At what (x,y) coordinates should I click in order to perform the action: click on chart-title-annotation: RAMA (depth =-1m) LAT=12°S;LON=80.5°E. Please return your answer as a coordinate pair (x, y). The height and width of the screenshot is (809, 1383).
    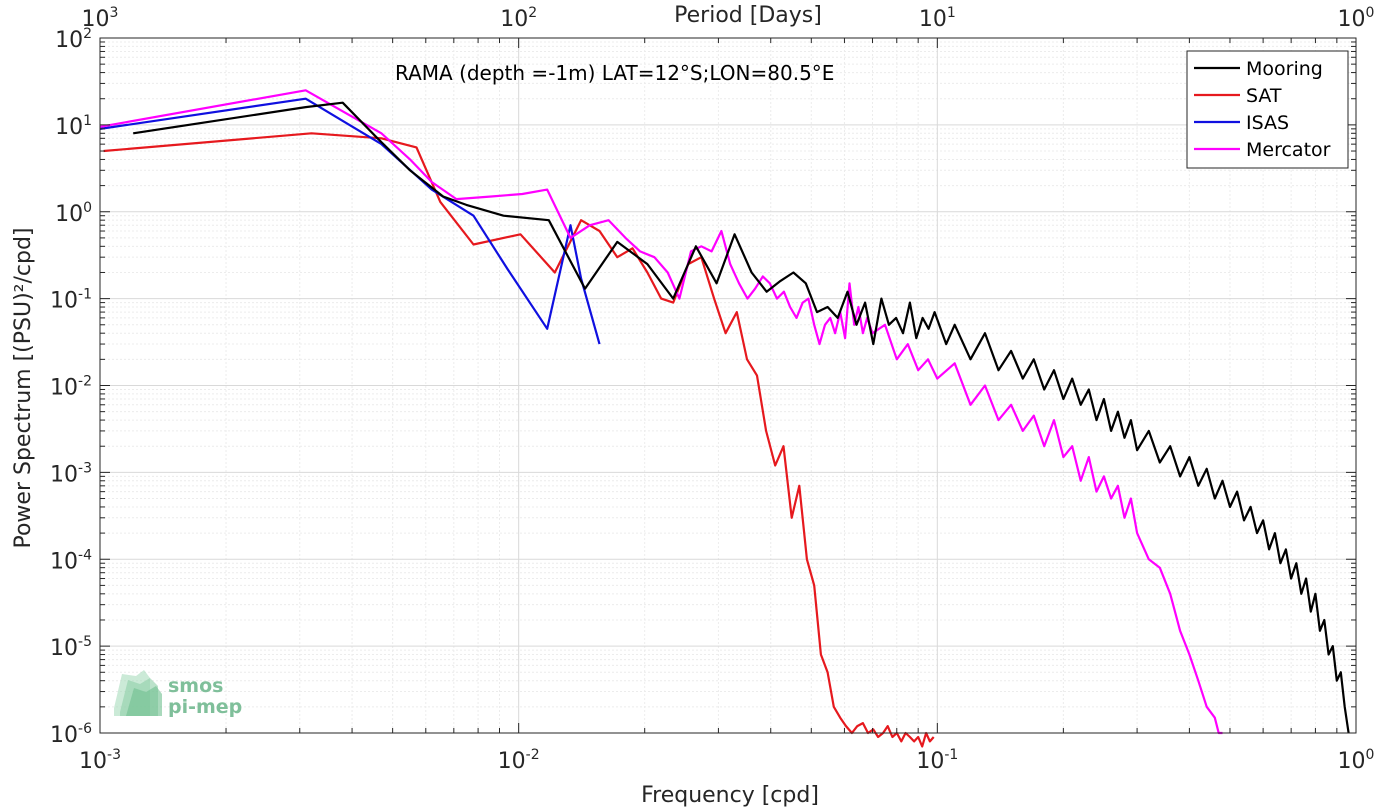
    Looking at the image, I should click on (614, 73).